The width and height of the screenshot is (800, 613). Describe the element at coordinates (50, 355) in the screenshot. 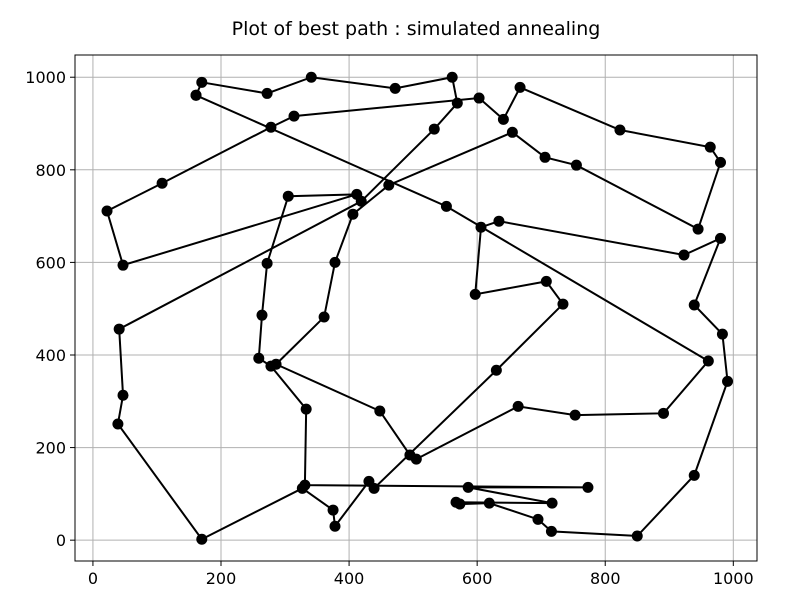

I see `y-tick-label: 400` at that location.